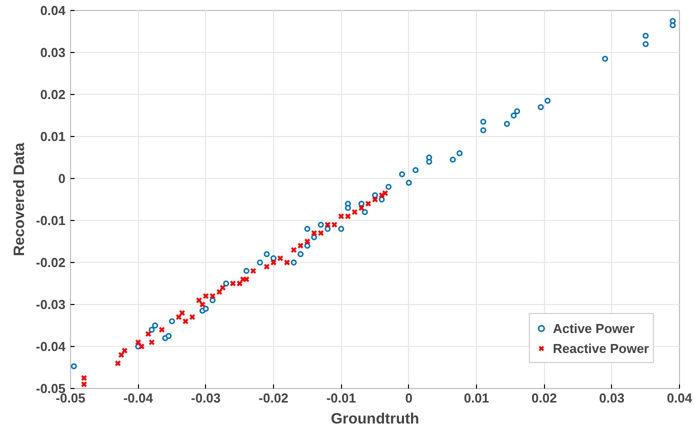 Image resolution: width=694 pixels, height=430 pixels. What do you see at coordinates (611, 398) in the screenshot?
I see `x-tick-label: 0.03` at bounding box center [611, 398].